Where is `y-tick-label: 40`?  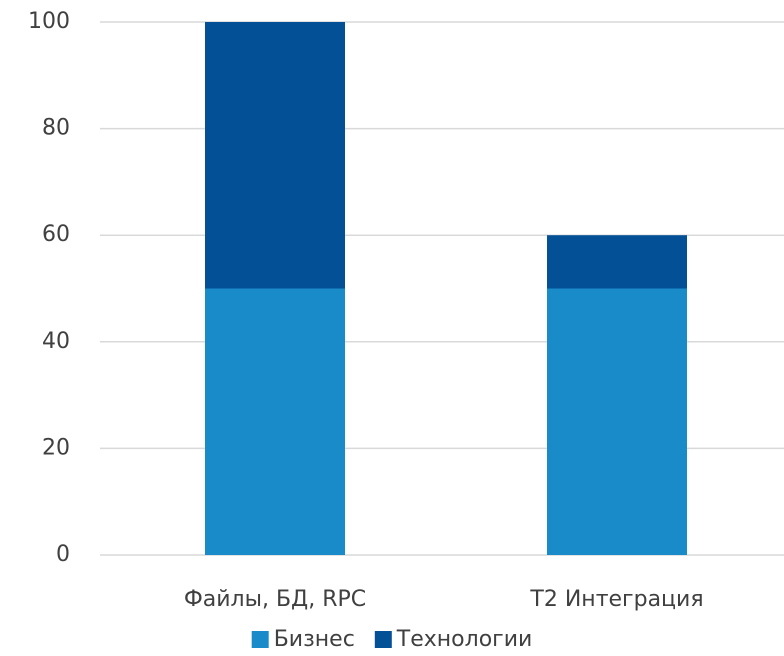 y-tick-label: 40 is located at coordinates (56, 341).